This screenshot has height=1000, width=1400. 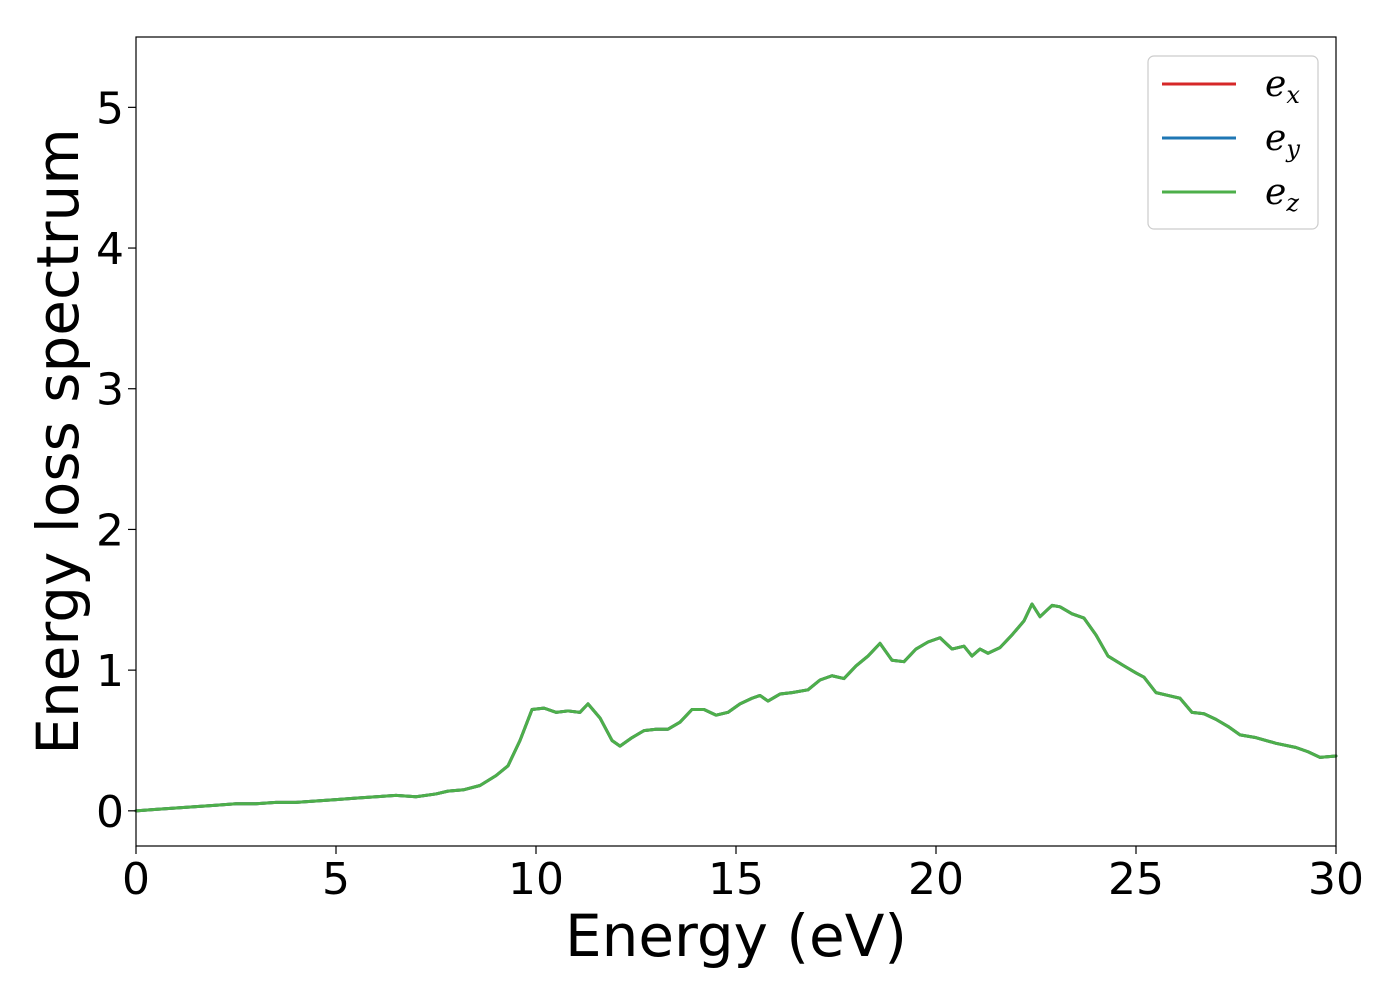 What do you see at coordinates (1282, 140) in the screenshot?
I see `legend-label-y: ey` at bounding box center [1282, 140].